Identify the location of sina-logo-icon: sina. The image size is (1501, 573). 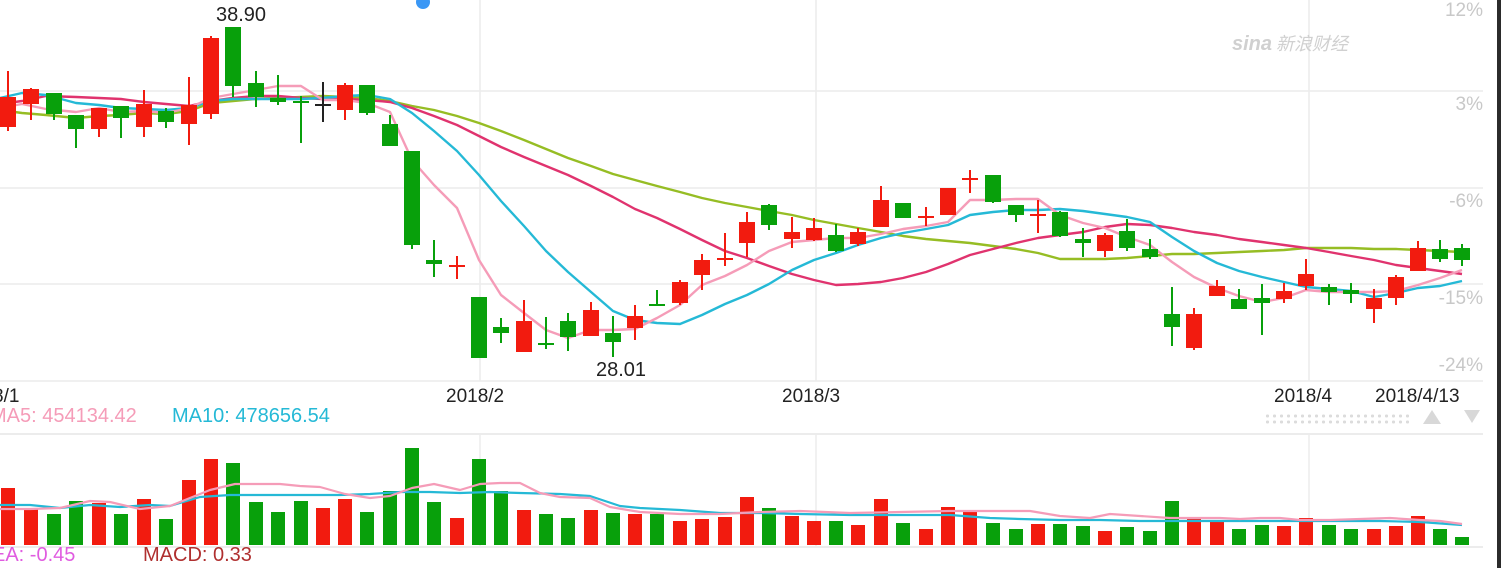
(1252, 44).